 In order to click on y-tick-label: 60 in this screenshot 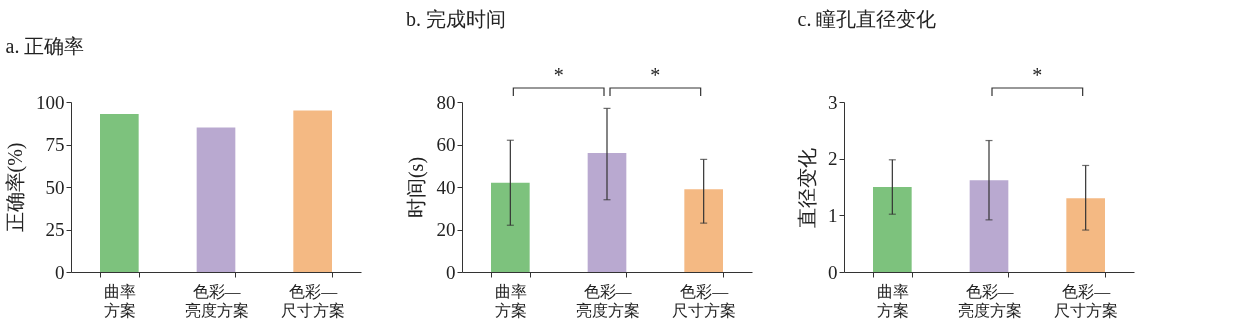, I will do `click(446, 144)`.